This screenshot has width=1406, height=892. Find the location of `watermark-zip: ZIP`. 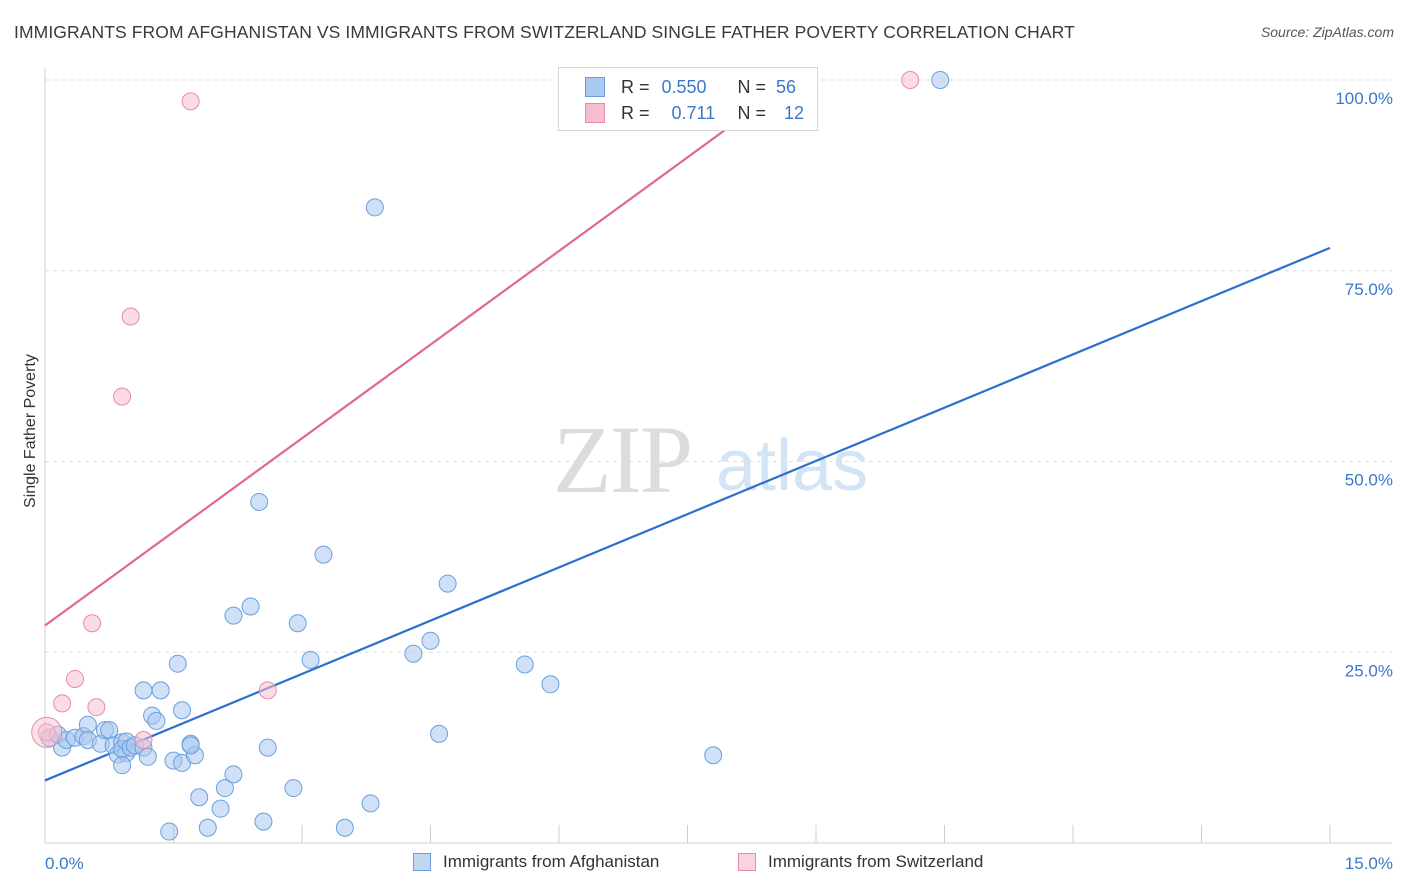

watermark-zip: ZIP is located at coordinates (622, 459).